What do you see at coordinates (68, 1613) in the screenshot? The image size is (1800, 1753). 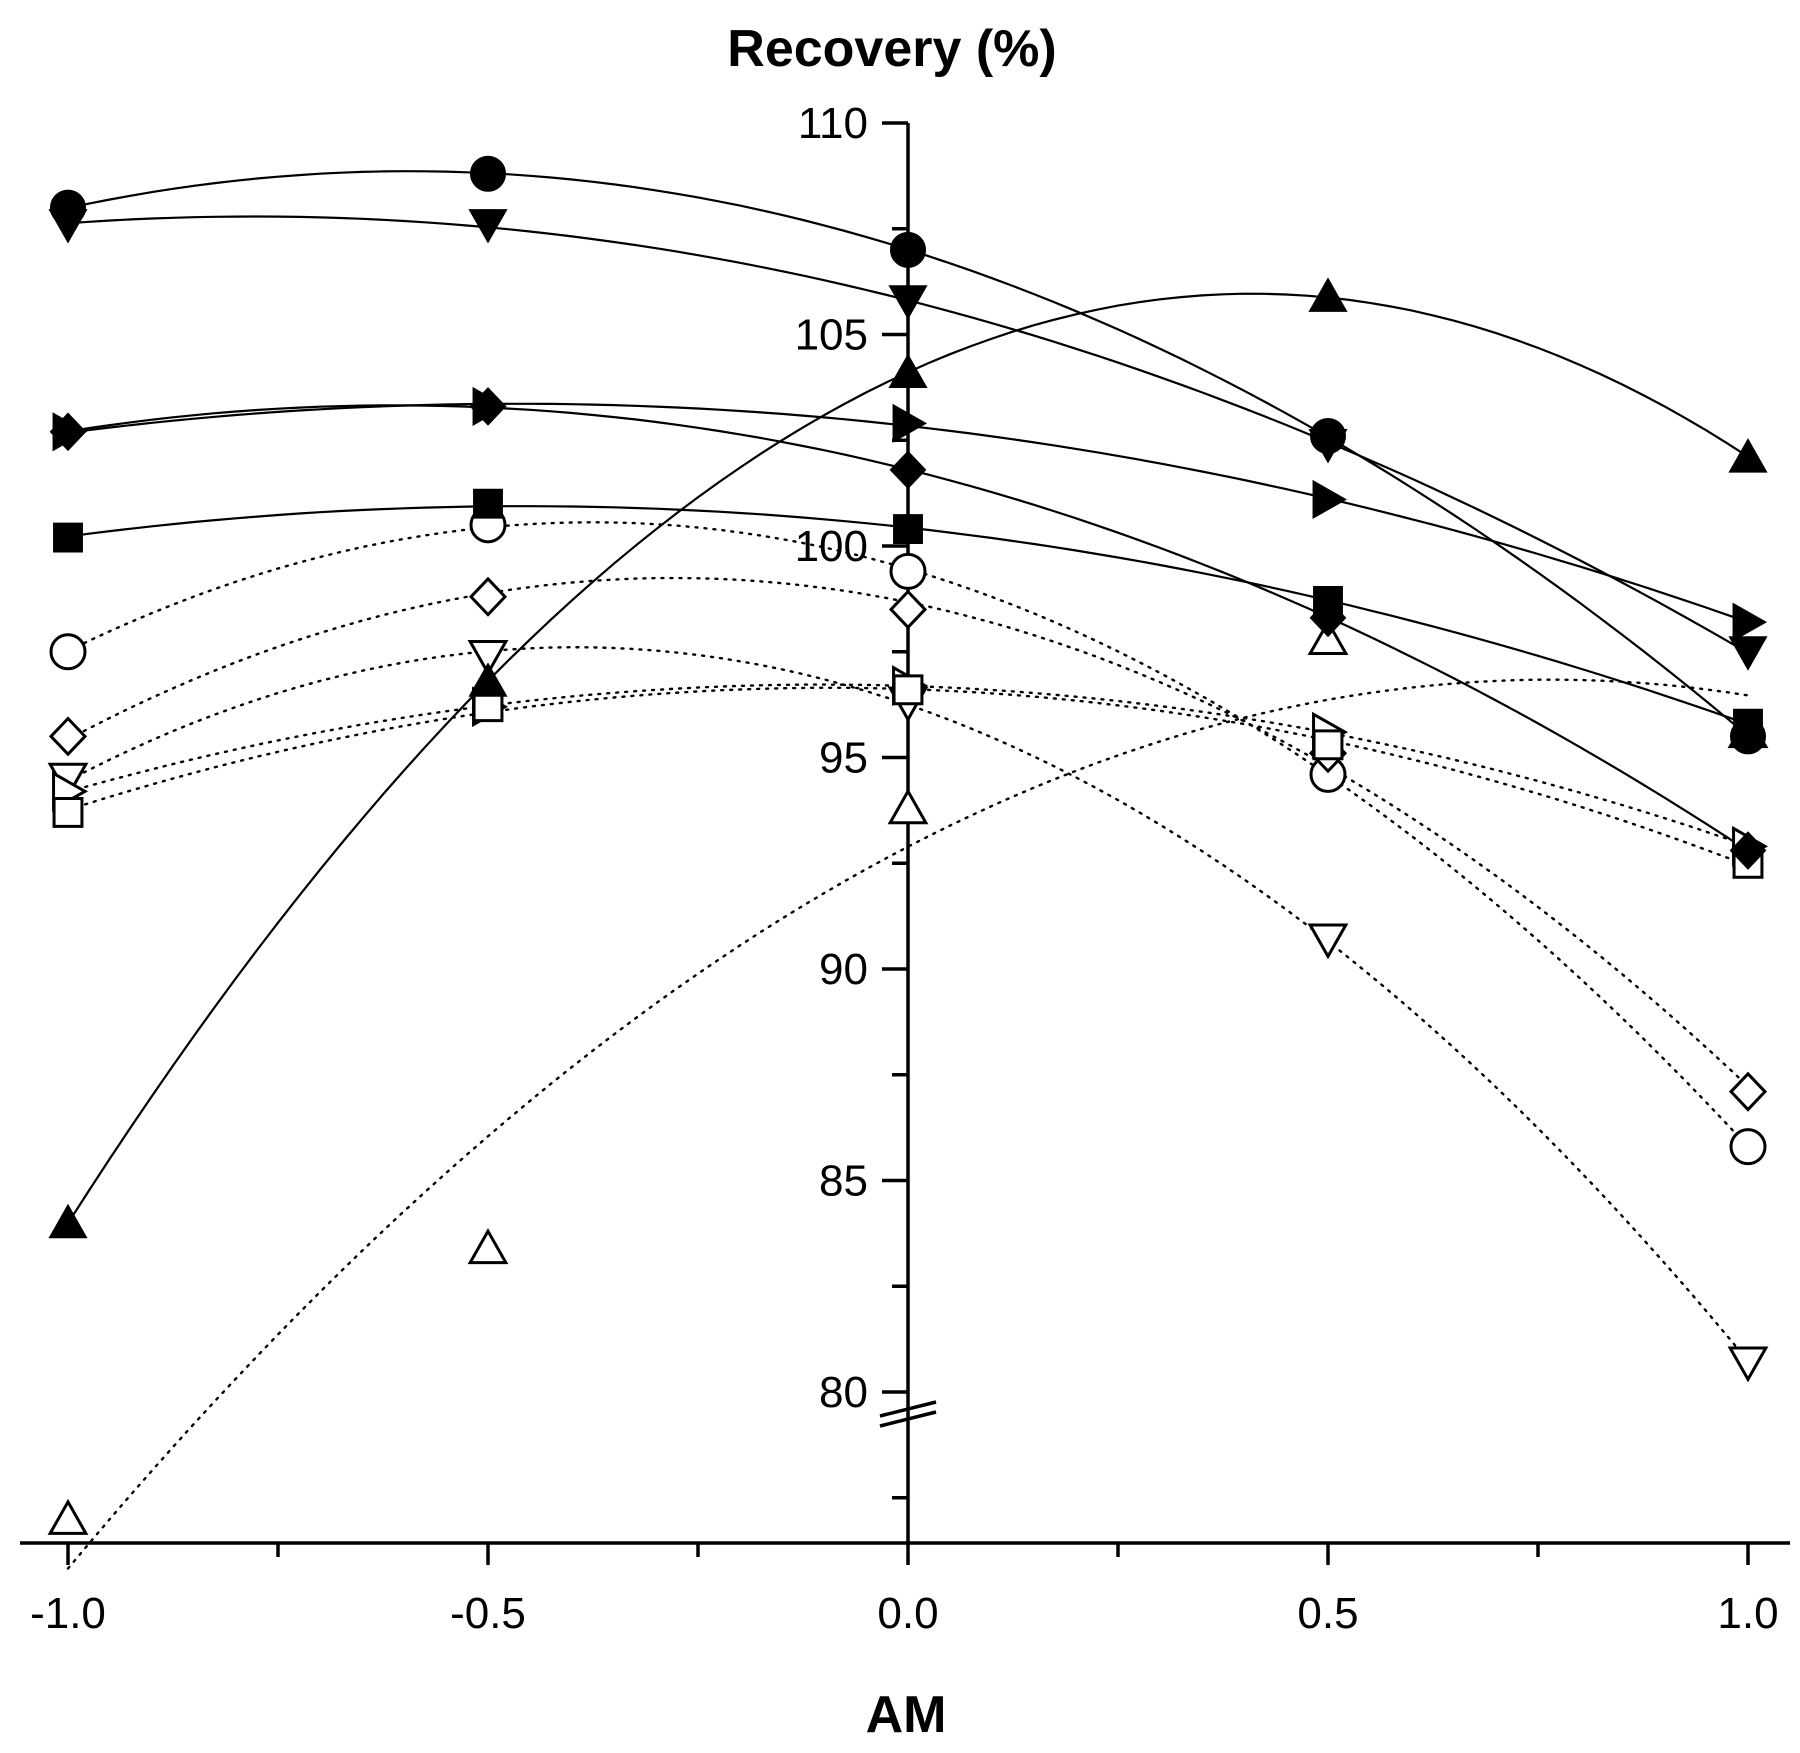 I see `x-tick-label: -1.0` at bounding box center [68, 1613].